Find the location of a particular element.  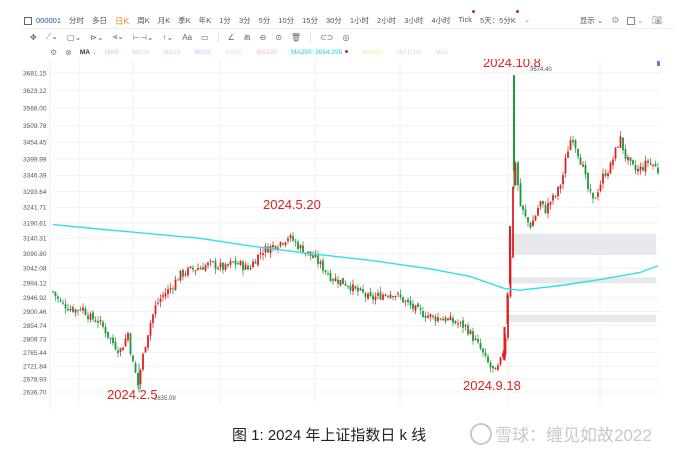

ma-legend-item: MA120 is located at coordinates (266, 52).